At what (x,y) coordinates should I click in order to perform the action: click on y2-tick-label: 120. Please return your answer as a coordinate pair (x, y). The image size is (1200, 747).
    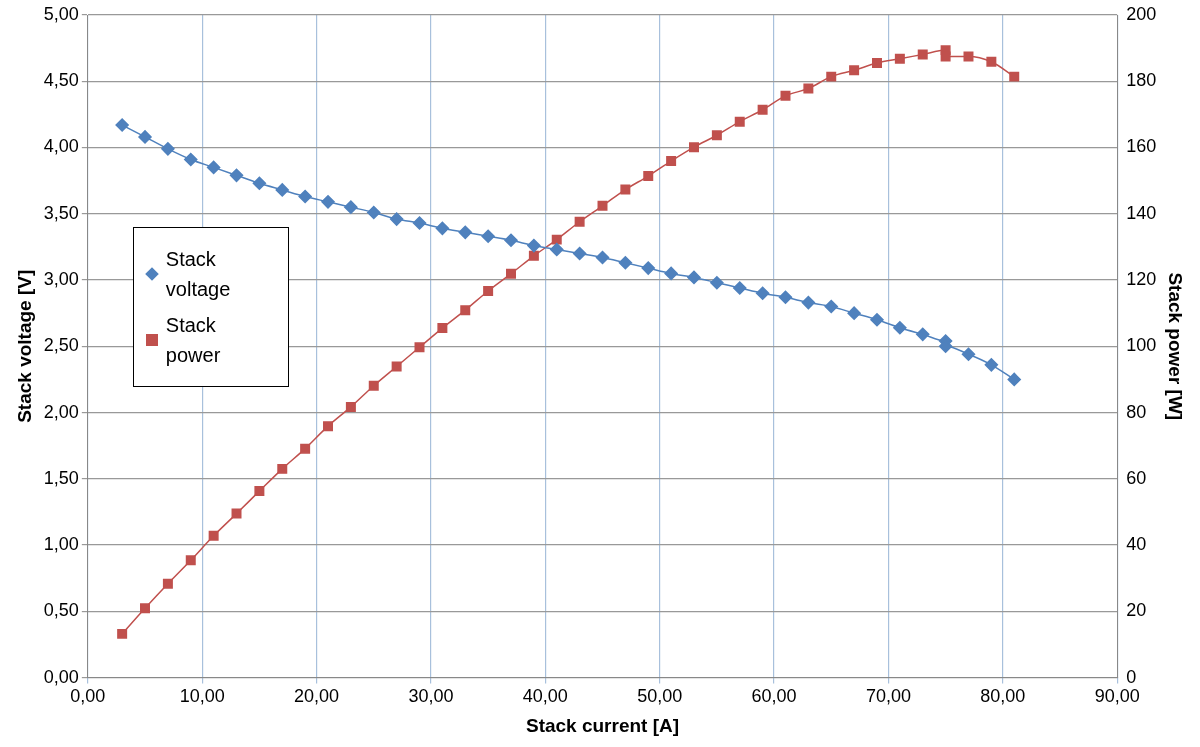
    Looking at the image, I should click on (1141, 279).